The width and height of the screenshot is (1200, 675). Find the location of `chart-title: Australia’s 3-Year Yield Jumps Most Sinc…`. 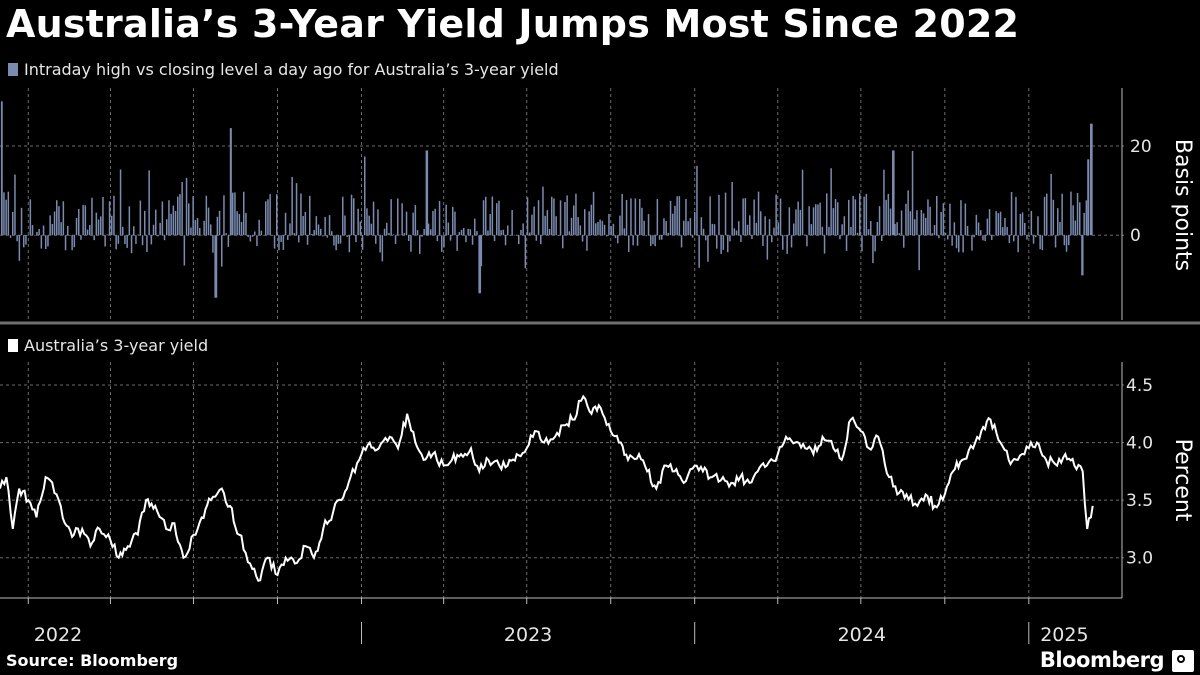

chart-title: Australia’s 3-Year Yield Jumps Most Sinc… is located at coordinates (513, 24).